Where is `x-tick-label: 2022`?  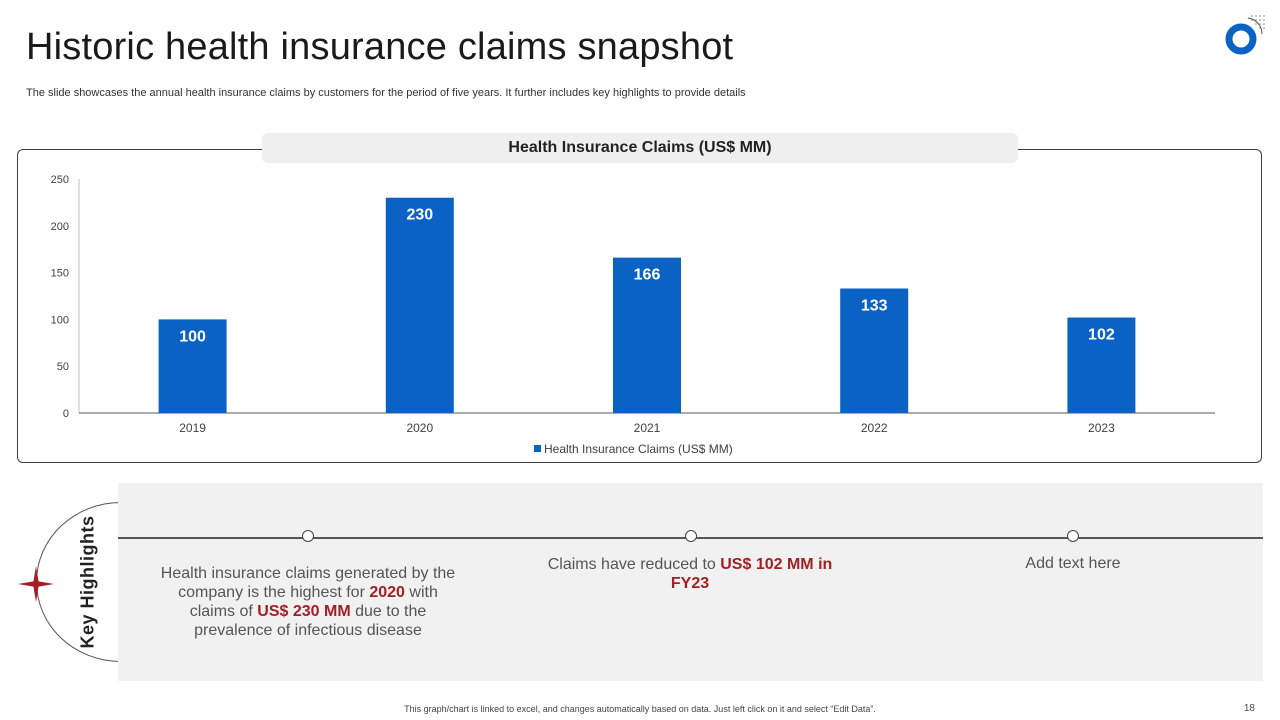
x-tick-label: 2022 is located at coordinates (874, 428).